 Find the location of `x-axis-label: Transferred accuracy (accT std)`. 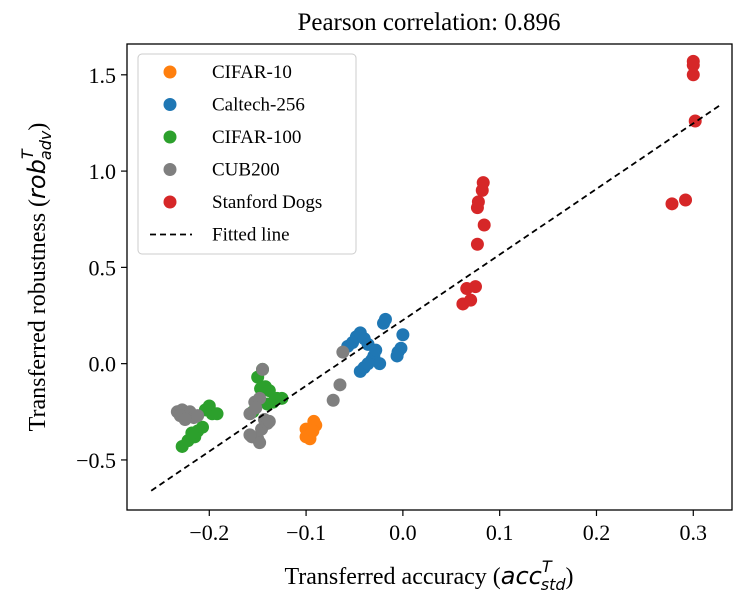

x-axis-label: Transferred accuracy (accT std) is located at coordinates (428, 575).